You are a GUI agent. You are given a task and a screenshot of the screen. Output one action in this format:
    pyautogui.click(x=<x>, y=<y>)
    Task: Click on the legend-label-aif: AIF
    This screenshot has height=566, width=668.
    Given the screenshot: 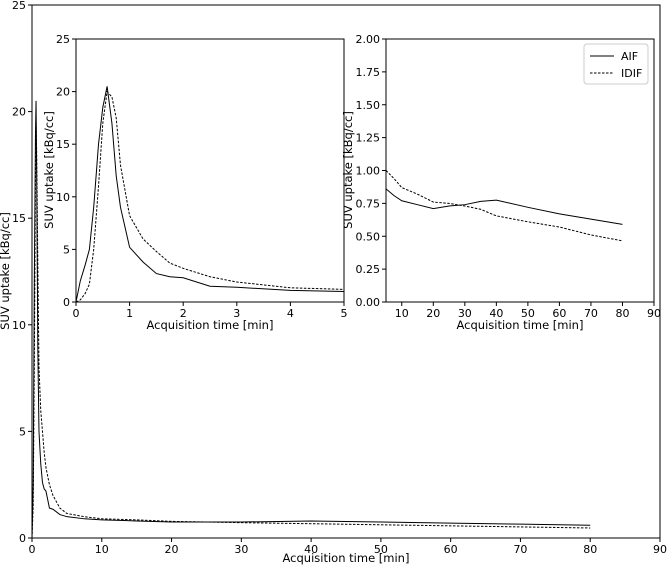 What is the action you would take?
    pyautogui.click(x=629, y=56)
    